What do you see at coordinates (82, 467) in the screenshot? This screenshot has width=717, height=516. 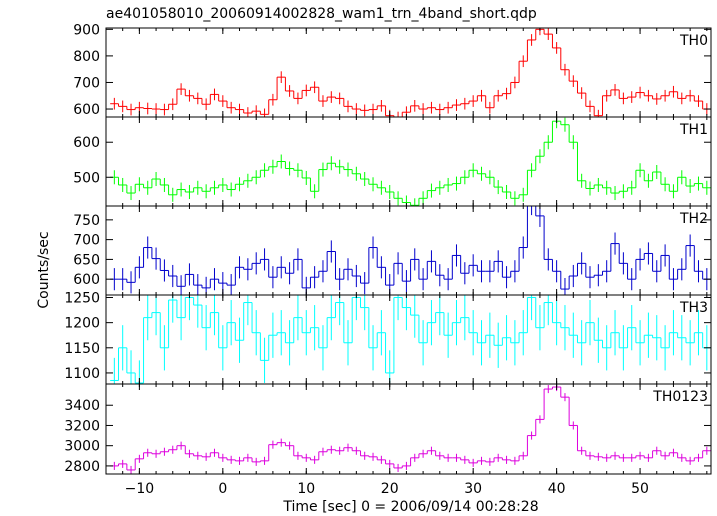 I see `y-tick-label: 2800` at bounding box center [82, 467].